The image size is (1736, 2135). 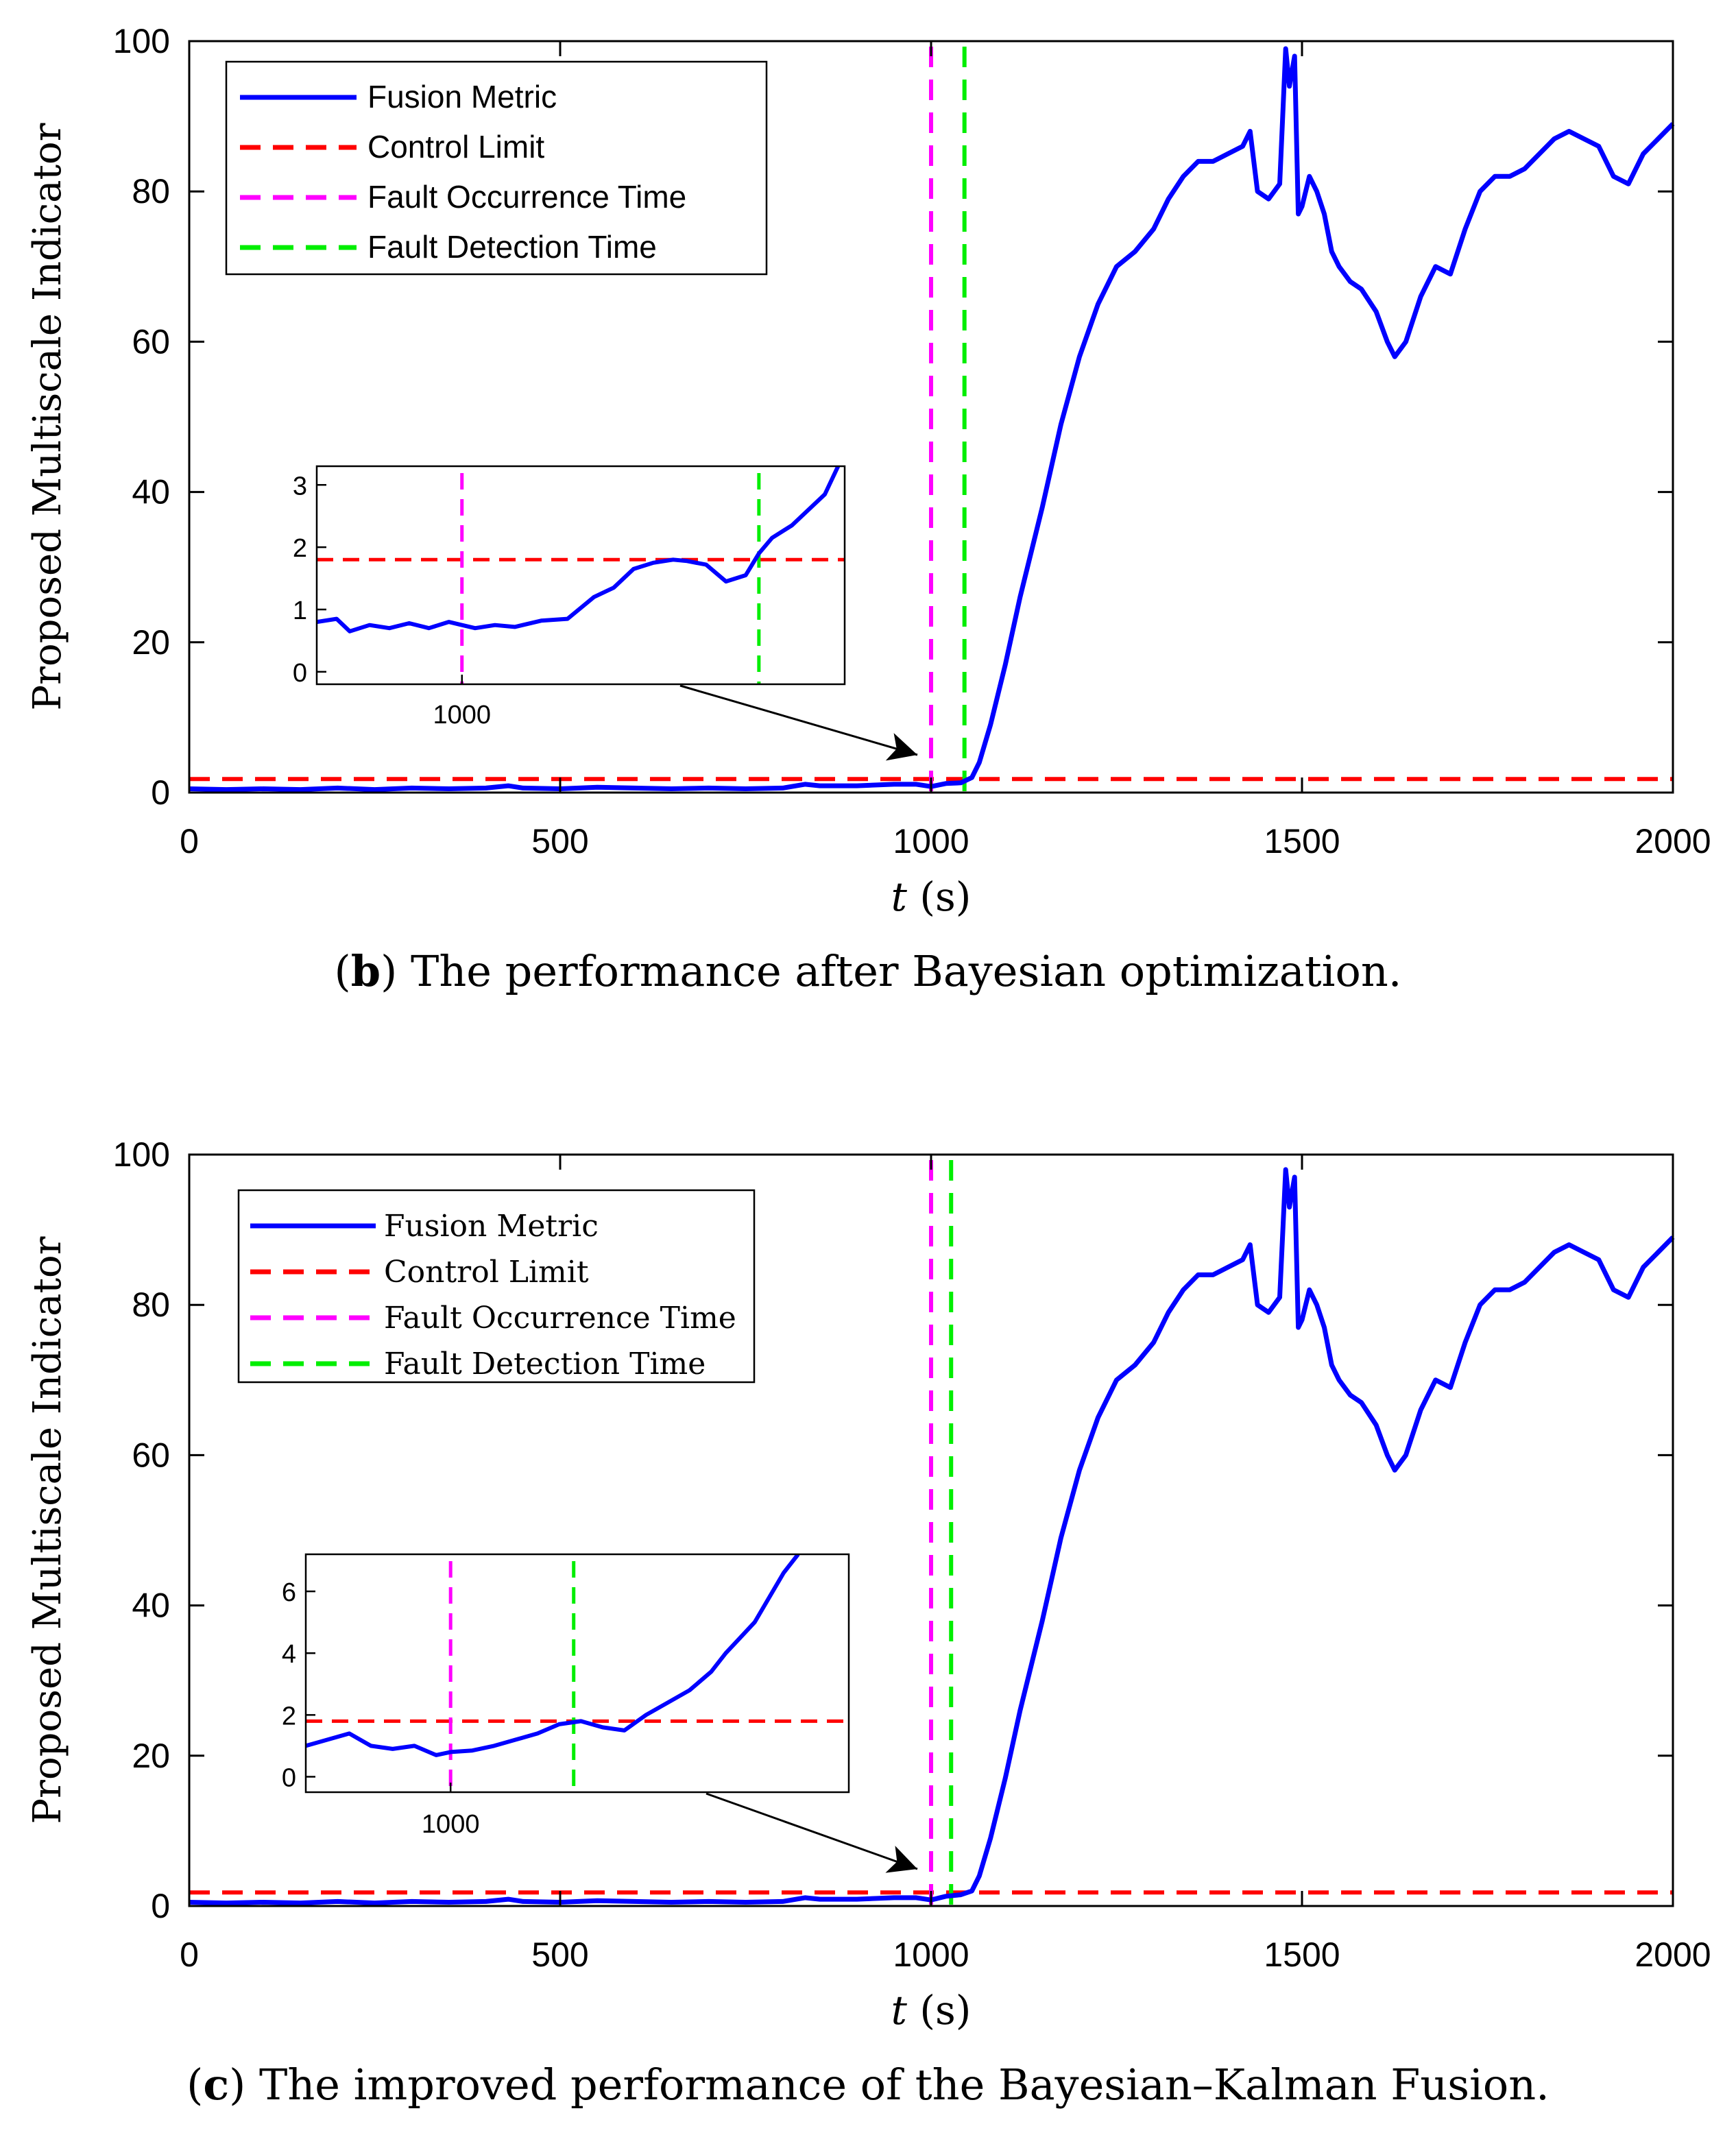 What do you see at coordinates (289, 1654) in the screenshot?
I see `inset-y-tick-label: 4` at bounding box center [289, 1654].